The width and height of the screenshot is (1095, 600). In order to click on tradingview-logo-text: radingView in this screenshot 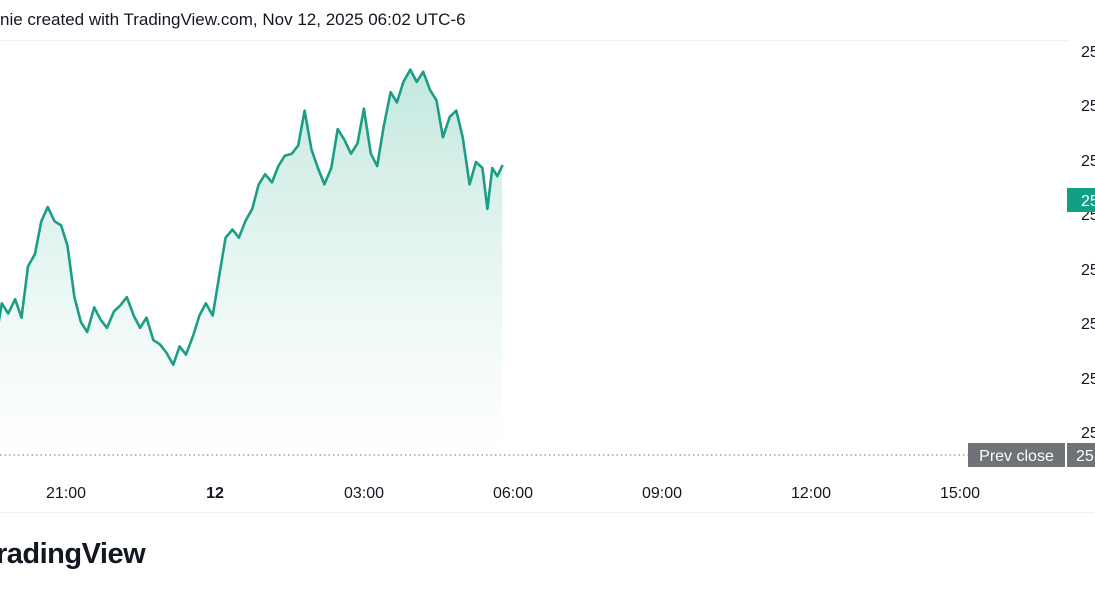, I will do `click(73, 554)`.